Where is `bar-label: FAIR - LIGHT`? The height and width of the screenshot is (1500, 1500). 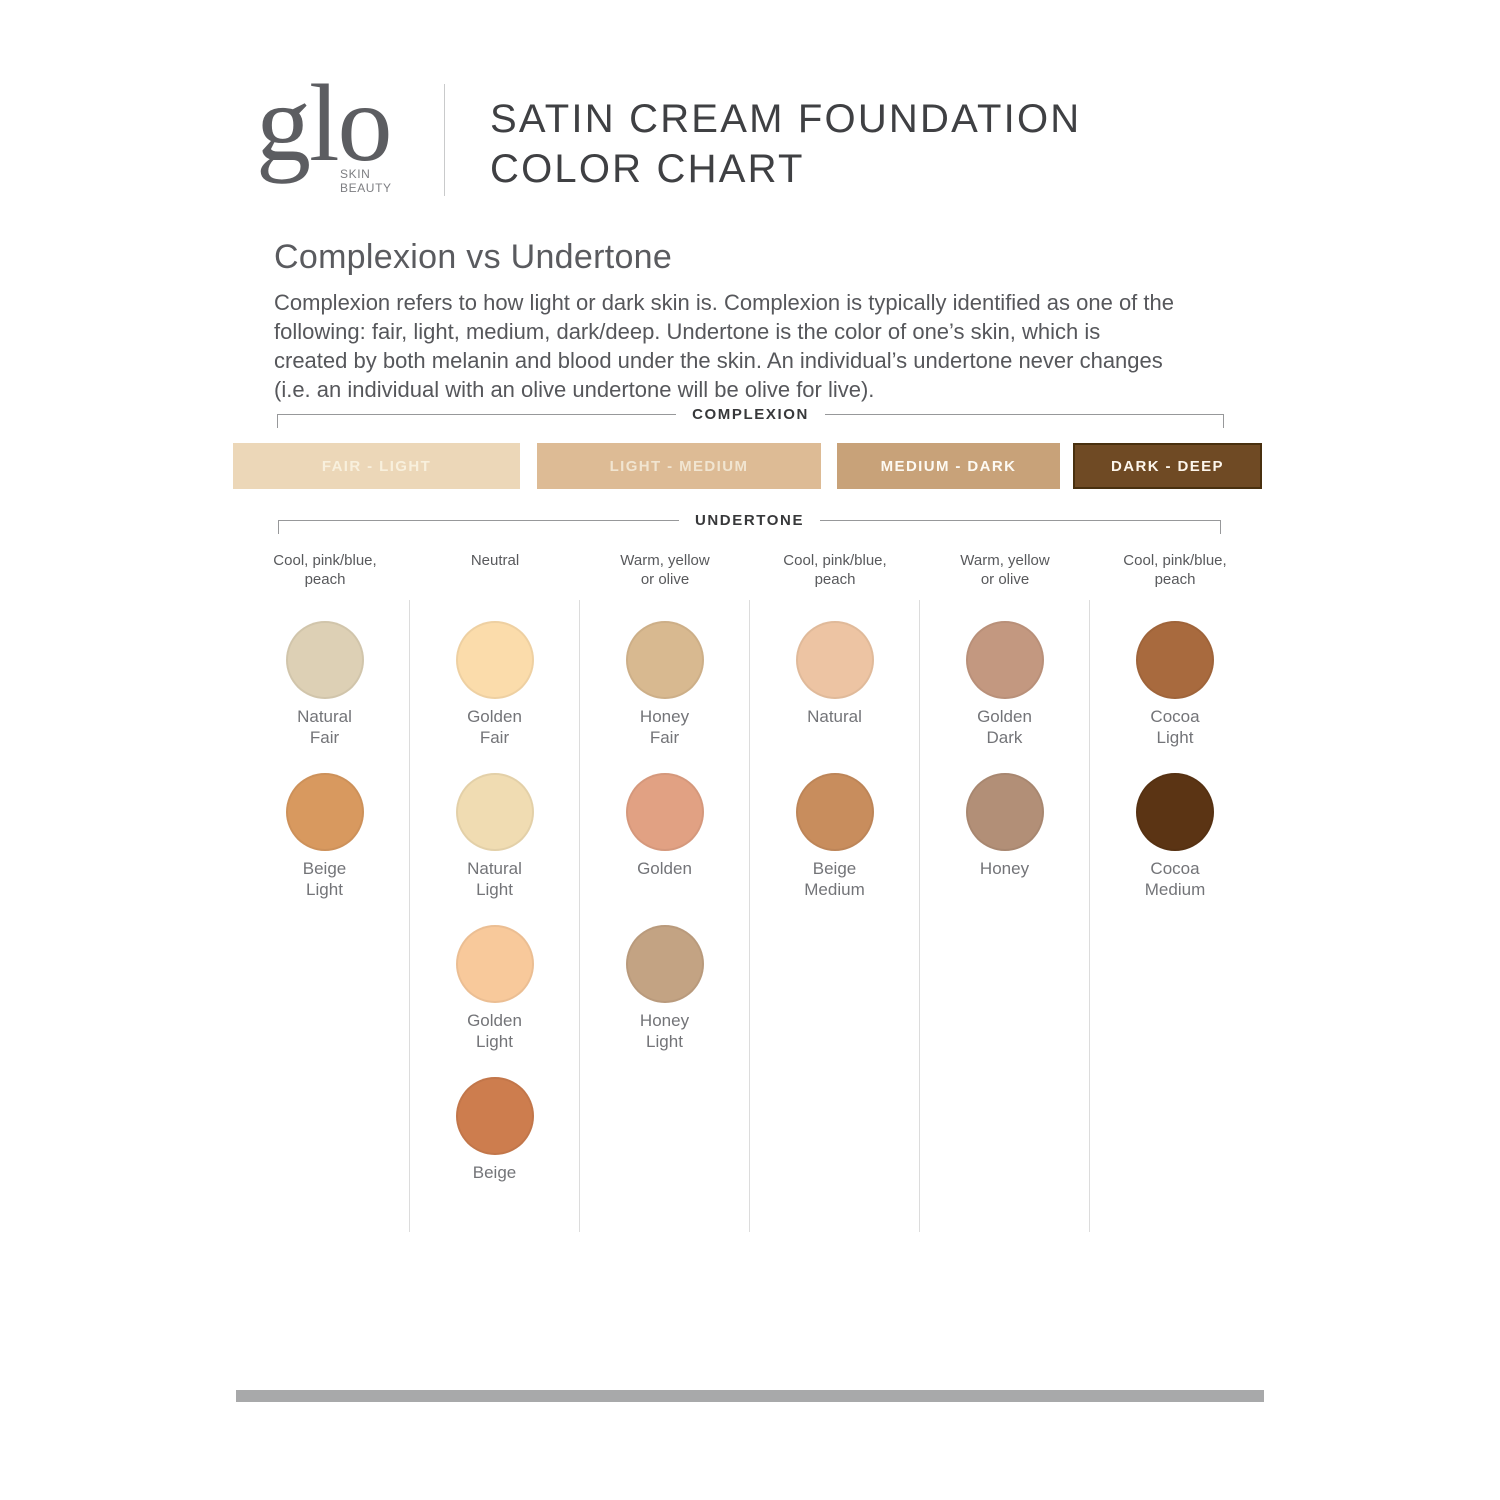
bar-label: FAIR - LIGHT is located at coordinates (376, 466).